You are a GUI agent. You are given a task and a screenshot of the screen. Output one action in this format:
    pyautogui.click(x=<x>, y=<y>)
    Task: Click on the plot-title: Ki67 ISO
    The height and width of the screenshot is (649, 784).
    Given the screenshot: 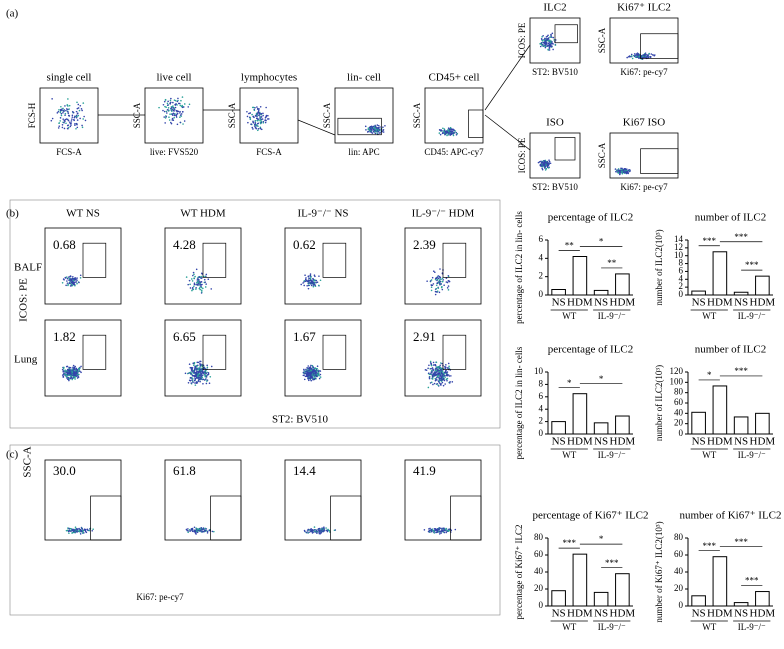 What is the action you would take?
    pyautogui.click(x=644, y=123)
    